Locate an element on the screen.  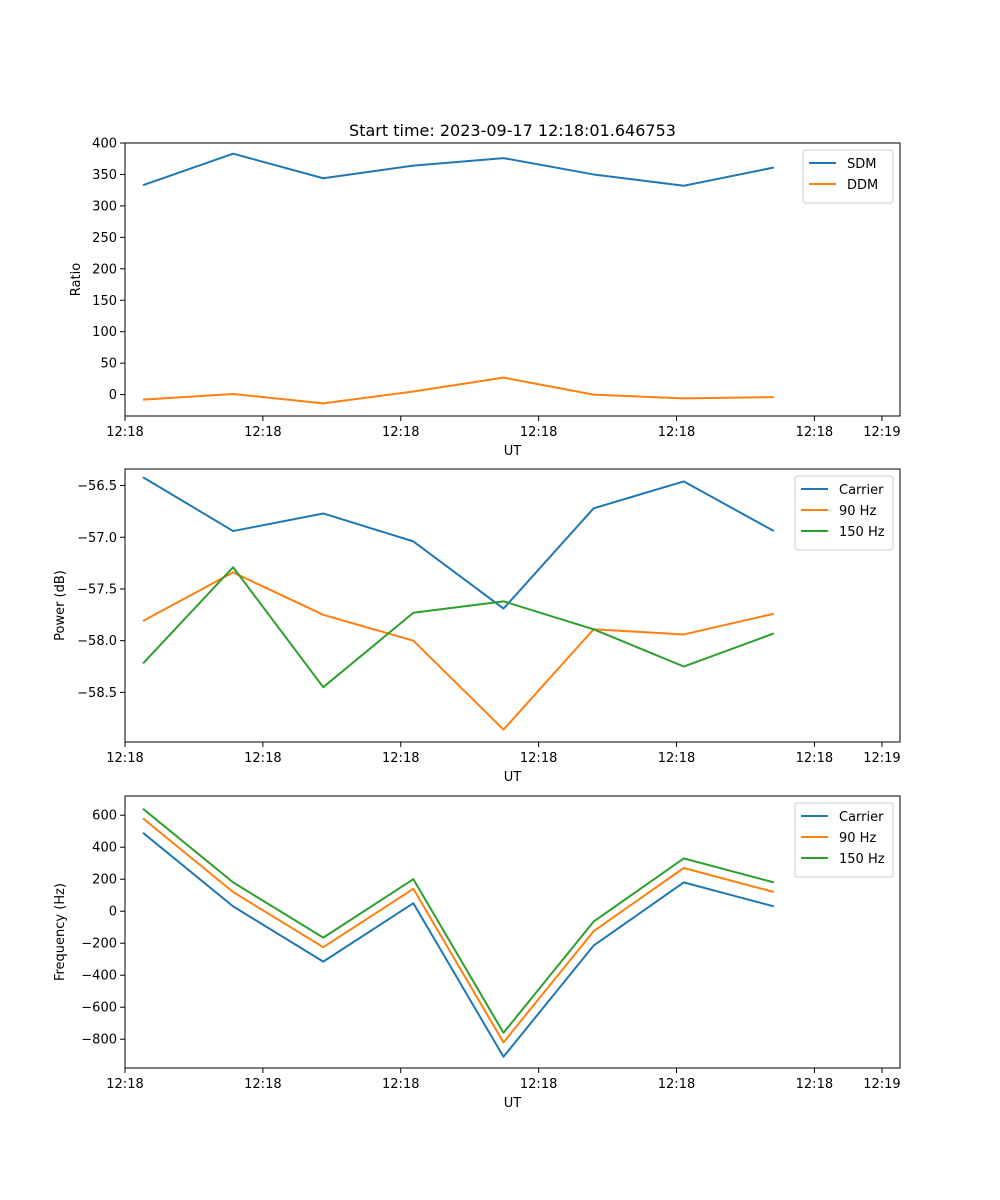
y-axis-label: Ratio is located at coordinates (76, 279).